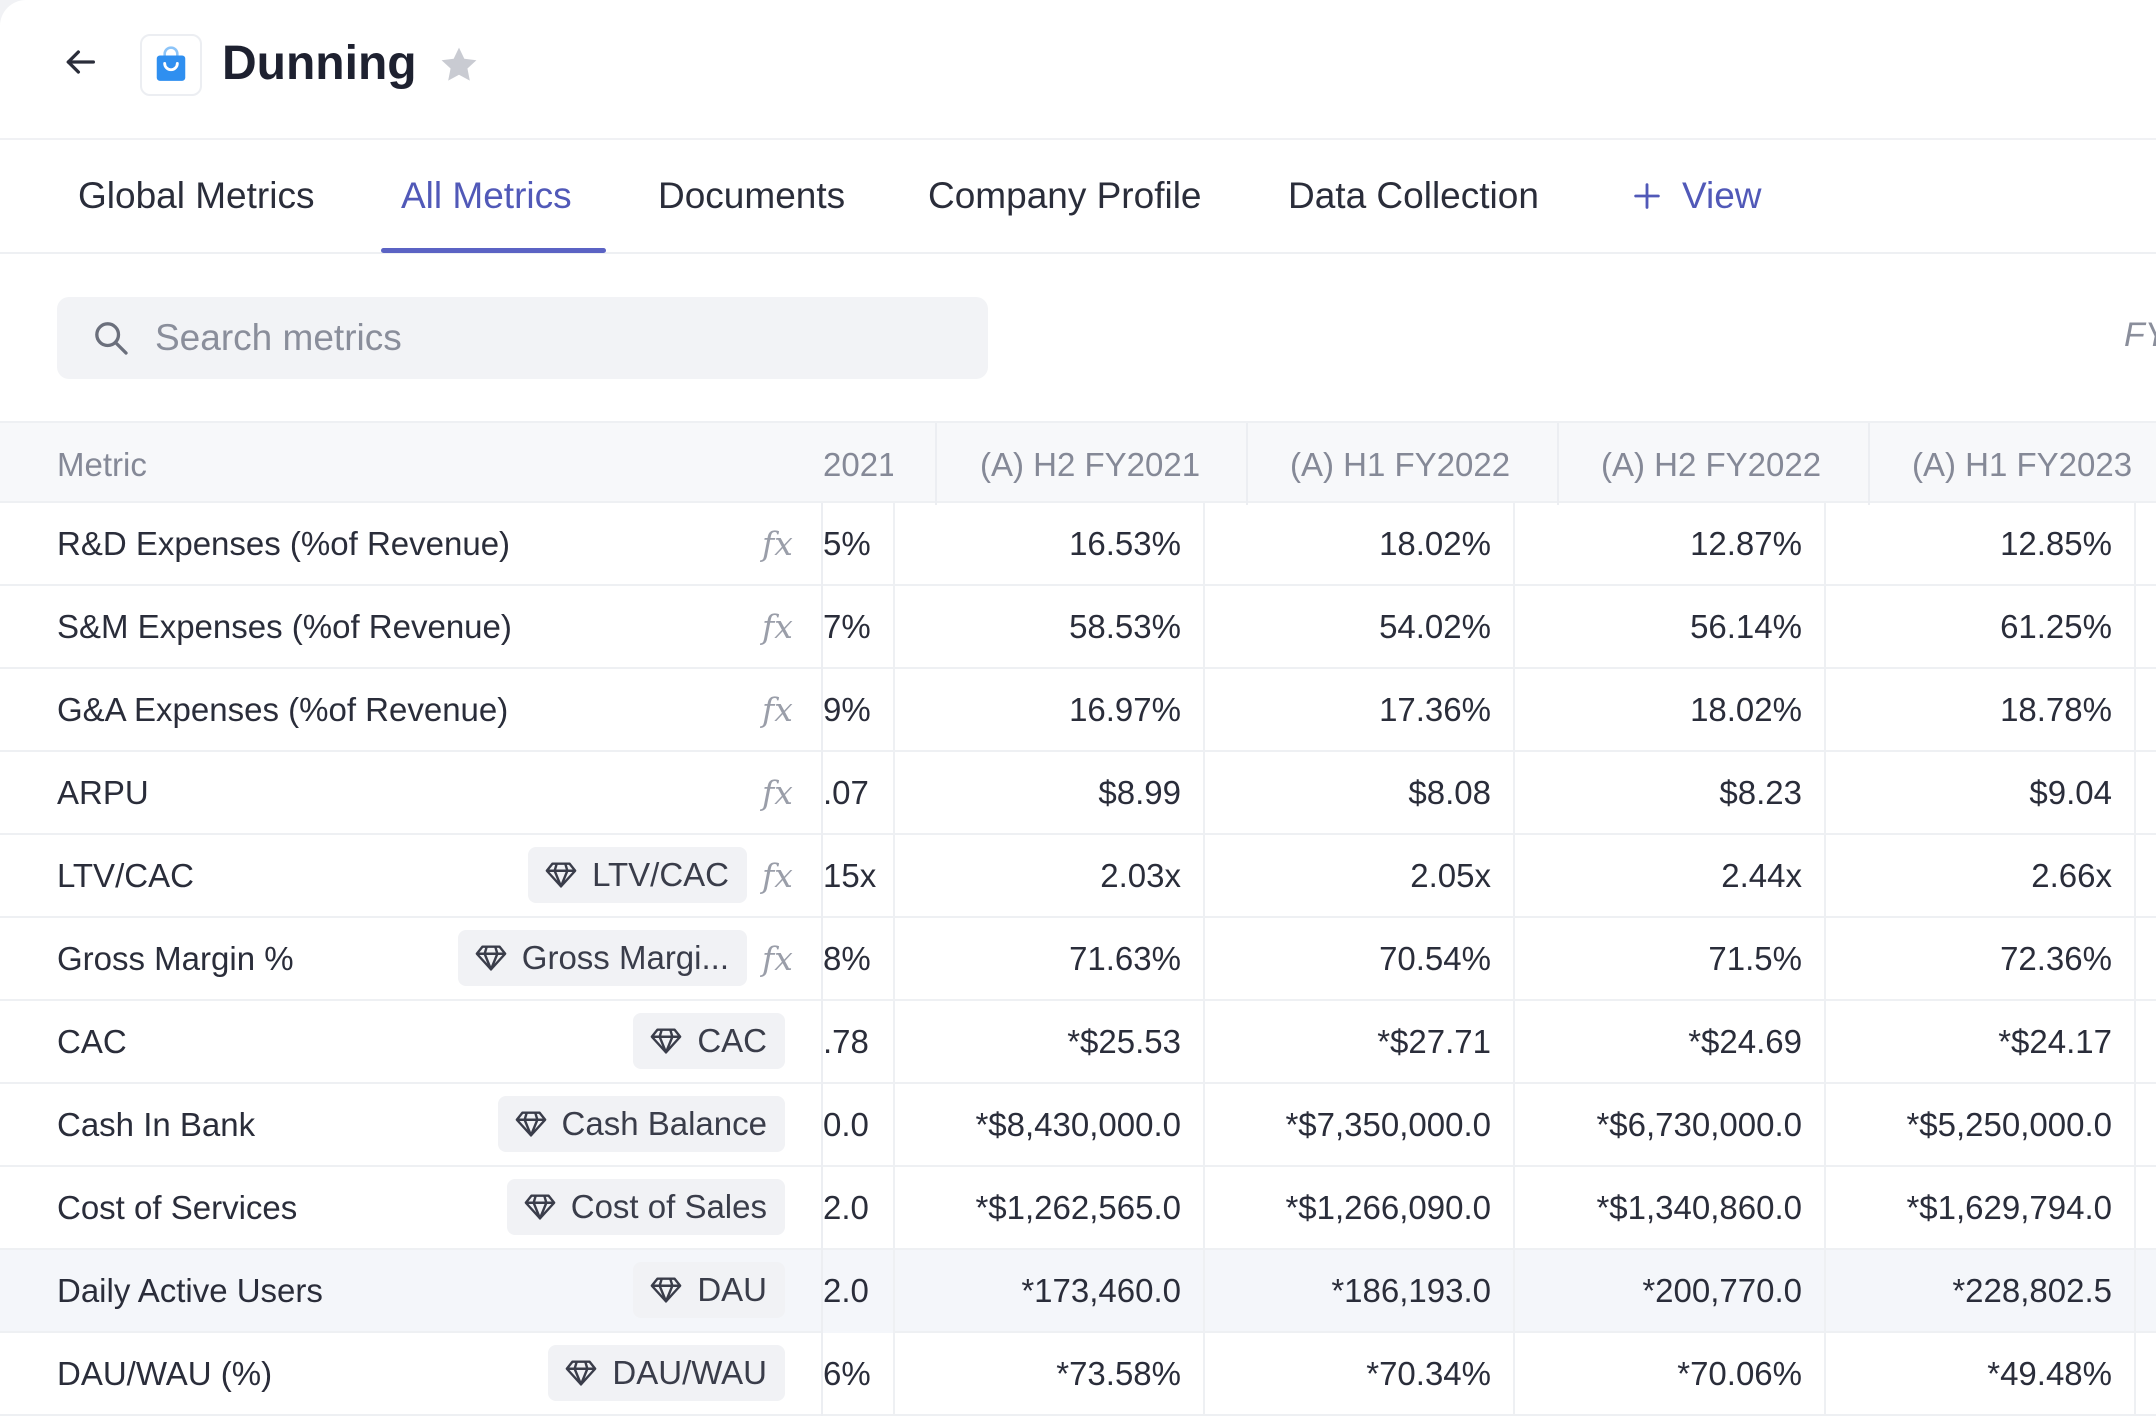 Image resolution: width=2156 pixels, height=1416 pixels. Describe the element at coordinates (1746, 626) in the screenshot. I see `value-cell: 56.14%` at that location.